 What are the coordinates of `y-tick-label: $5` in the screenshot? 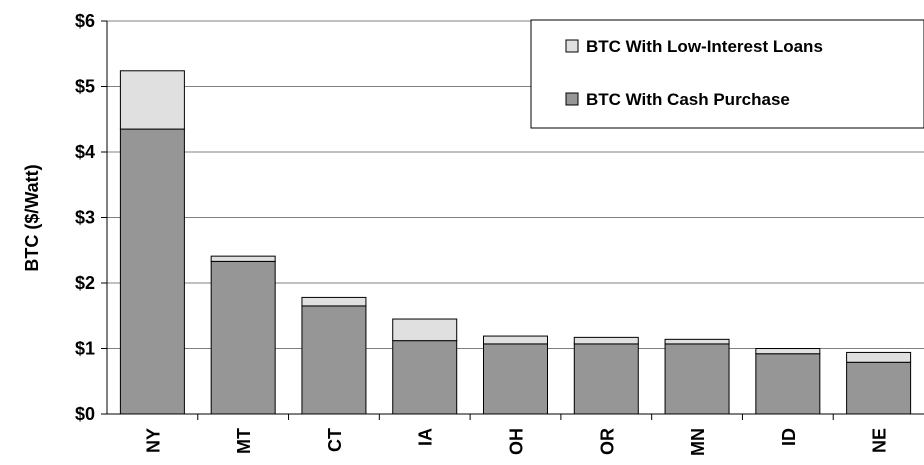 It's located at (85, 87).